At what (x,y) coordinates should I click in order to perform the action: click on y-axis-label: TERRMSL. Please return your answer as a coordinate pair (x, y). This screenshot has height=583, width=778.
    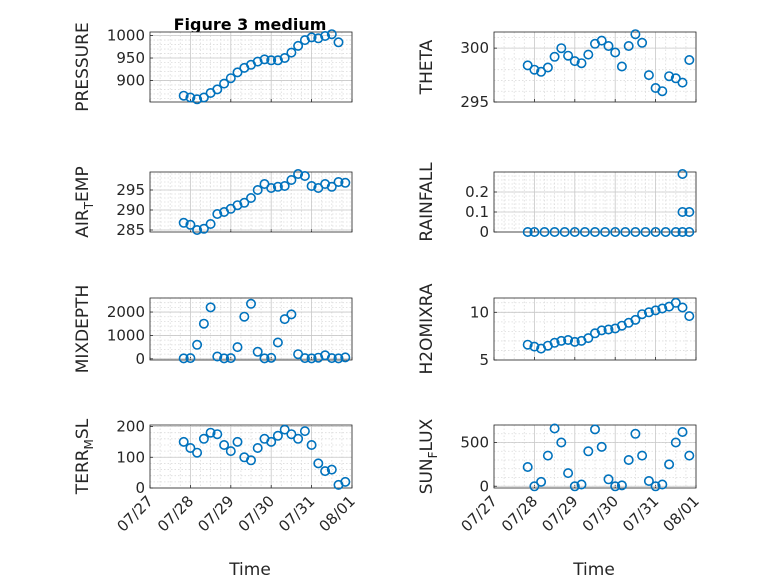
    Looking at the image, I should click on (84, 456).